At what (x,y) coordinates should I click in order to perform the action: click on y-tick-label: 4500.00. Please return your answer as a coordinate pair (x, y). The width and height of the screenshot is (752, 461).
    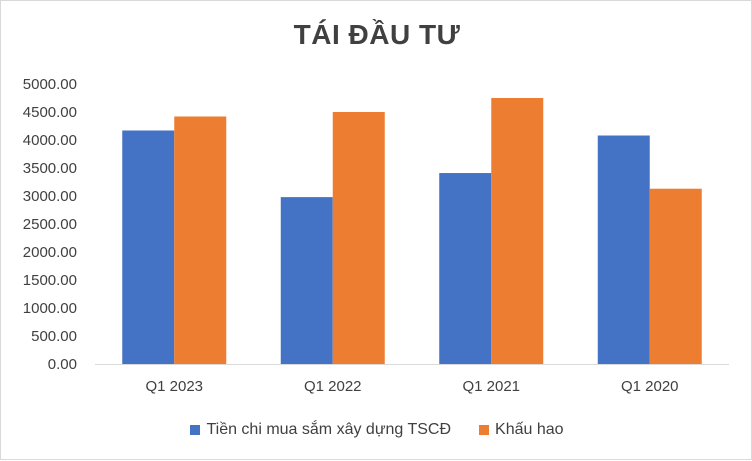
    Looking at the image, I should click on (50, 112).